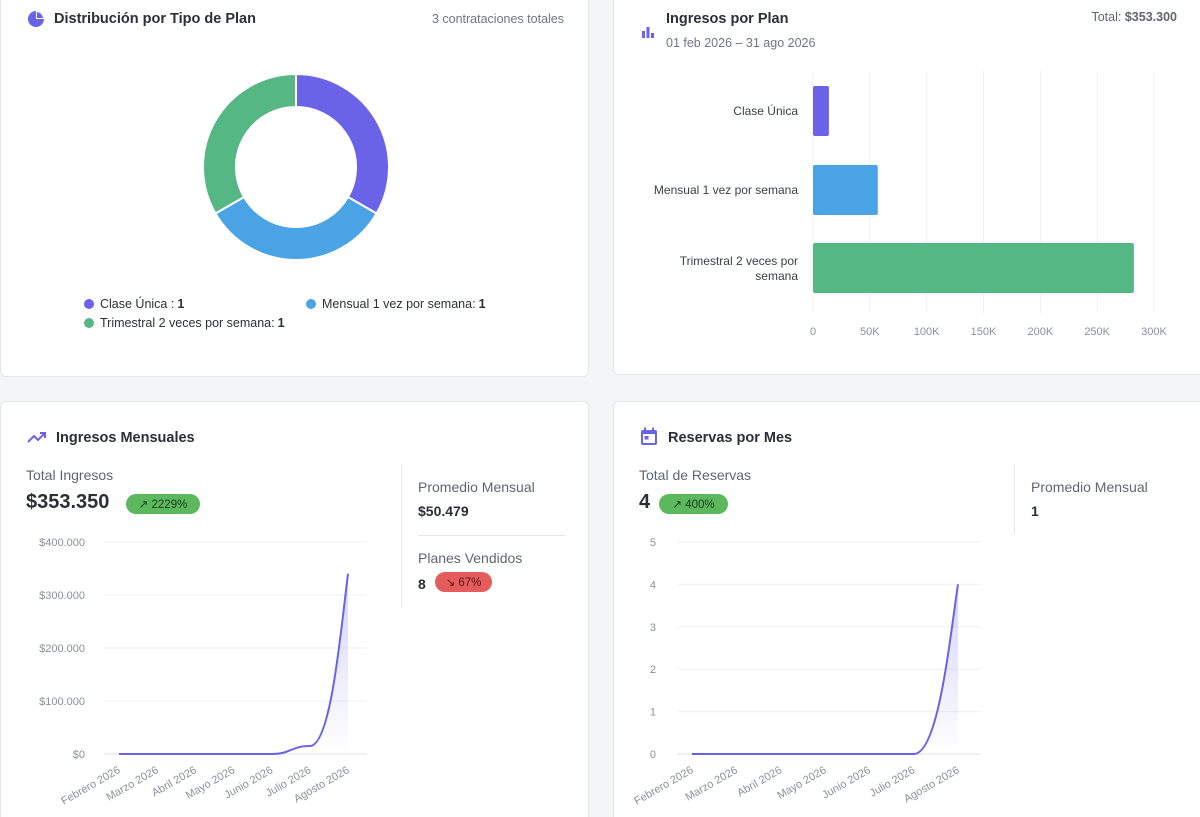 This screenshot has height=817, width=1200. I want to click on pie-chart-icon, so click(36, 19).